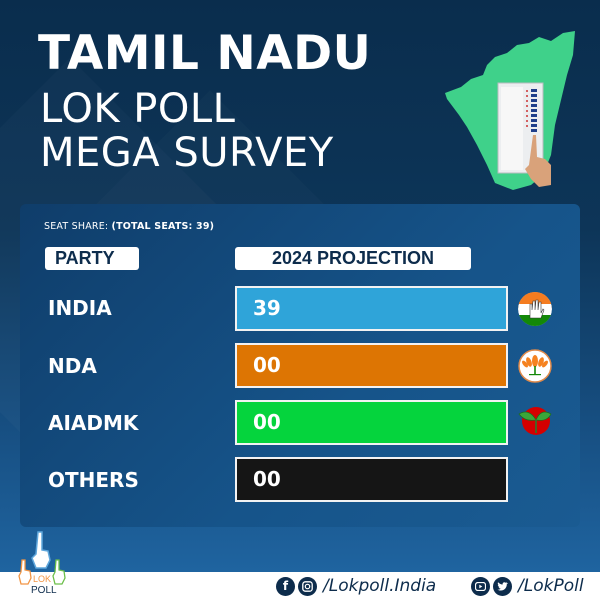 The height and width of the screenshot is (600, 600). I want to click on social-group-fb-ig: f /Lokpoll.India, so click(356, 586).